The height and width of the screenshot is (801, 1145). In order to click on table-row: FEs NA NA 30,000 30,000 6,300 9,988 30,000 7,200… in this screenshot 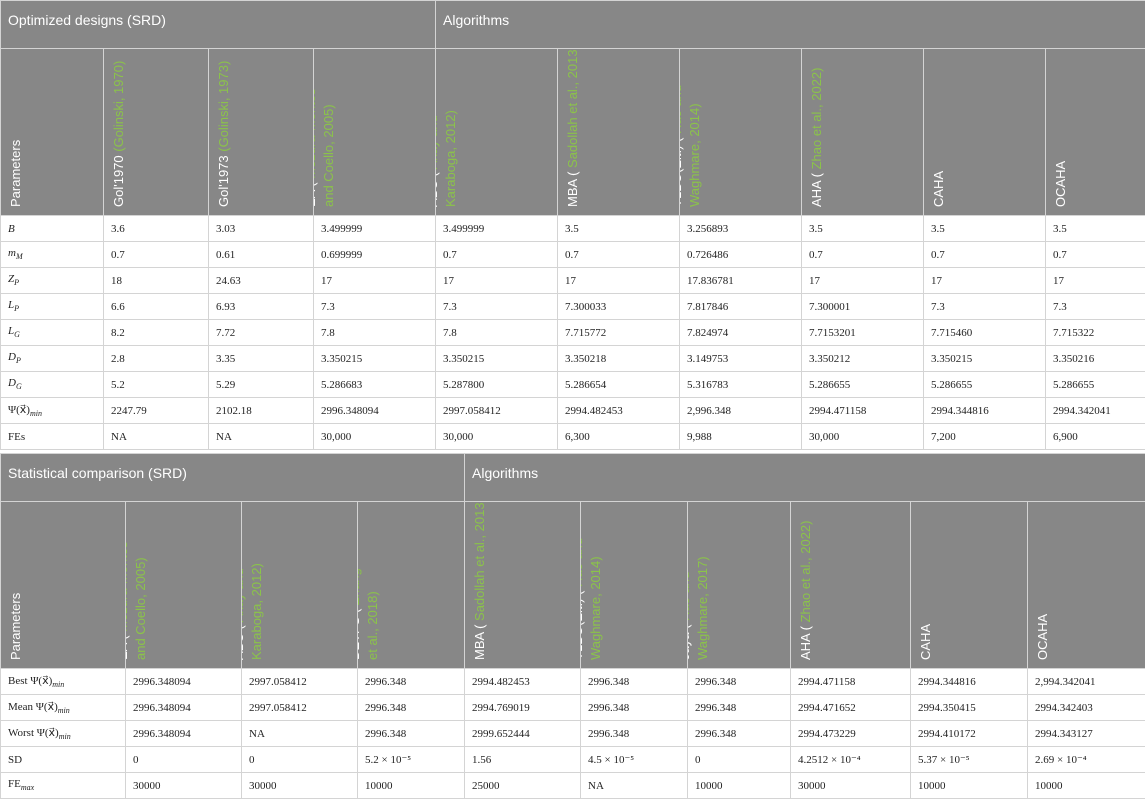, I will do `click(572, 436)`.